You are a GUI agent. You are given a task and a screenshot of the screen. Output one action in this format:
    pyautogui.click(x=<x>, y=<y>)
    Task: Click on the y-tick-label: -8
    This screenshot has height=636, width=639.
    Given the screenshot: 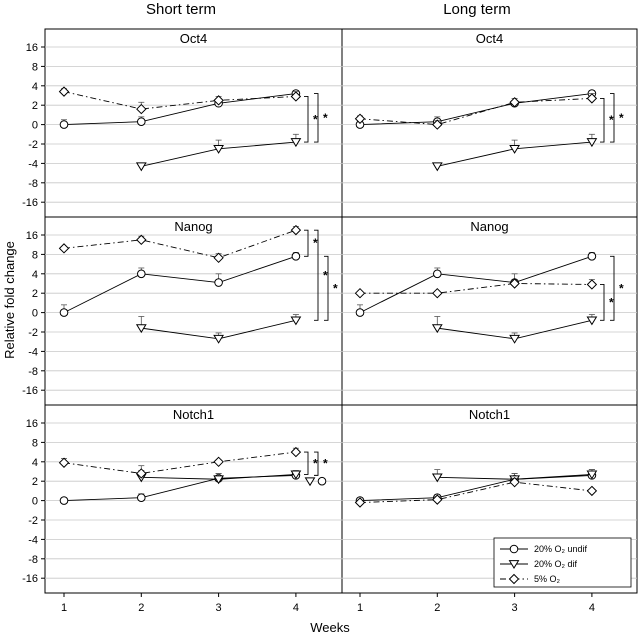 What is the action you would take?
    pyautogui.click(x=33, y=372)
    